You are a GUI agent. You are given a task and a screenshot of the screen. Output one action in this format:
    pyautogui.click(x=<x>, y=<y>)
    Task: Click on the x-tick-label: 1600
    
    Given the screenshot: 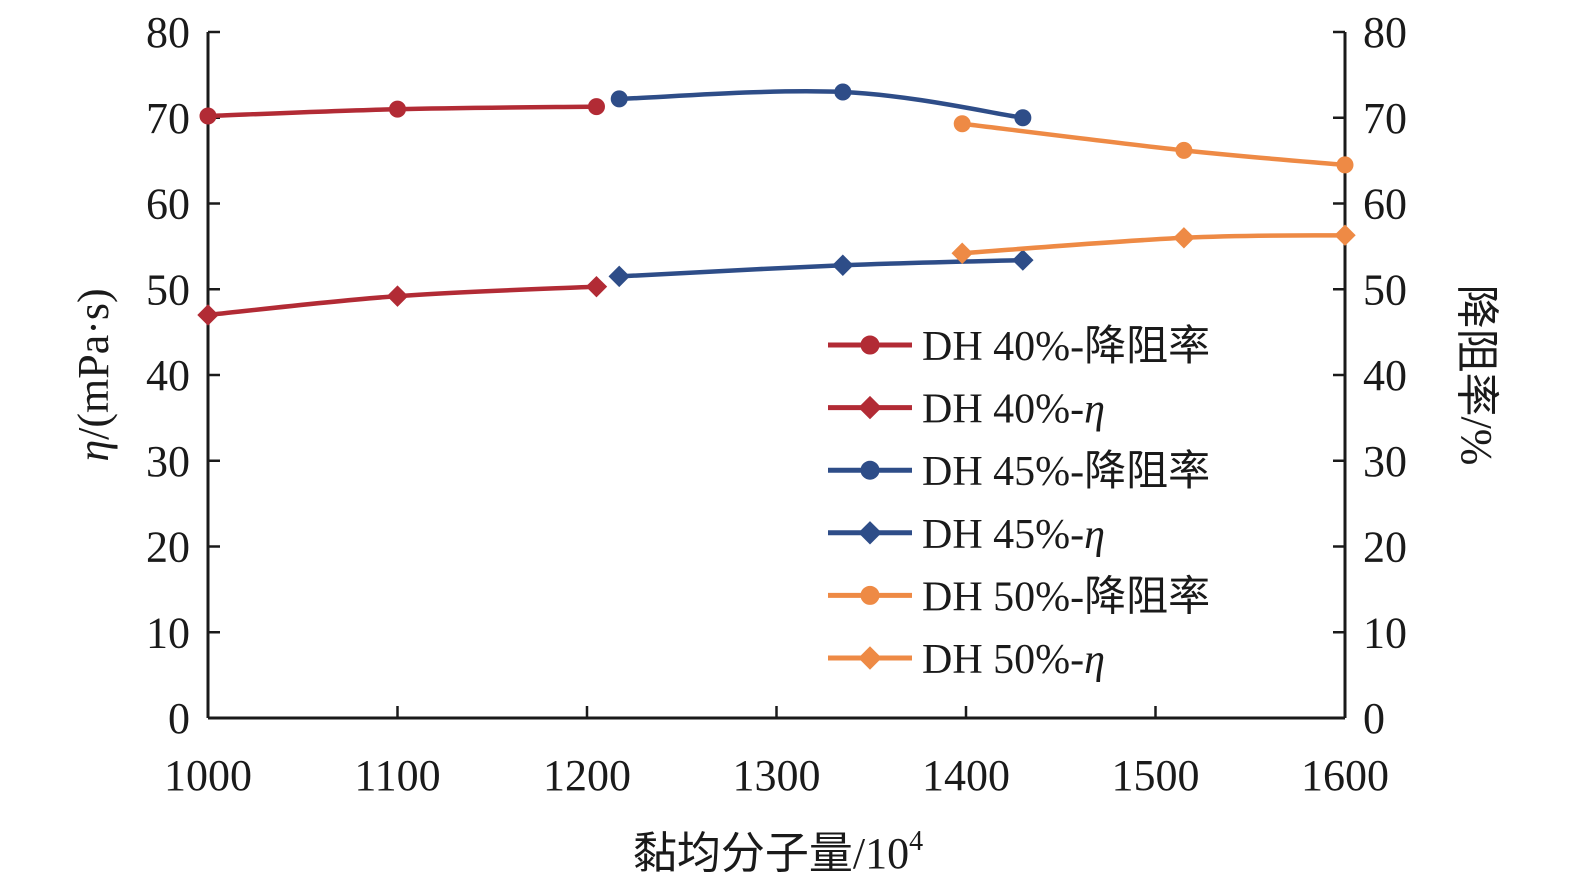 What is the action you would take?
    pyautogui.click(x=1345, y=775)
    